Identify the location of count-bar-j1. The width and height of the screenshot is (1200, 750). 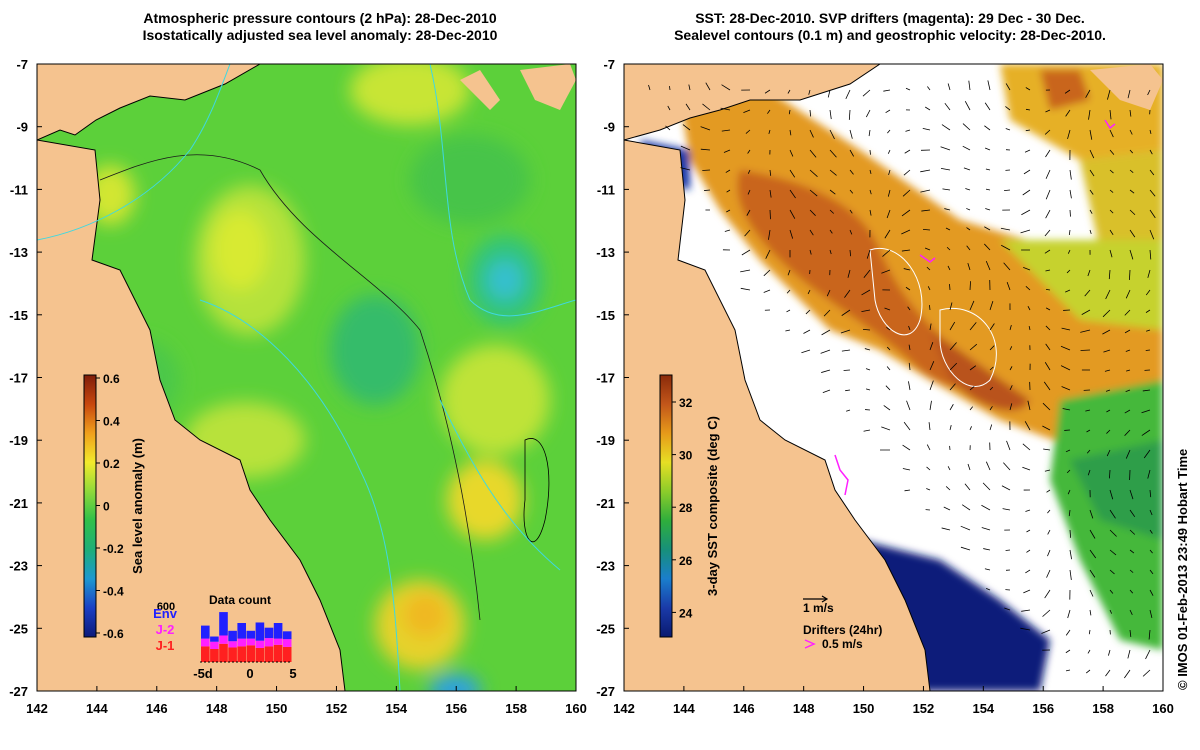
(287, 654).